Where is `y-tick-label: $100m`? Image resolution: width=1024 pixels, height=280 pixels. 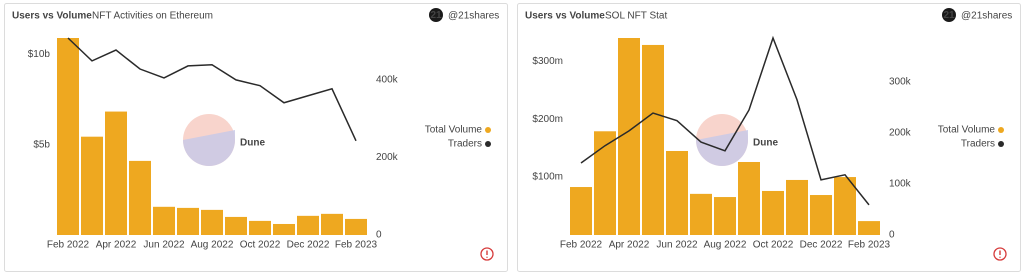
y-tick-label: $100m is located at coordinates (547, 177).